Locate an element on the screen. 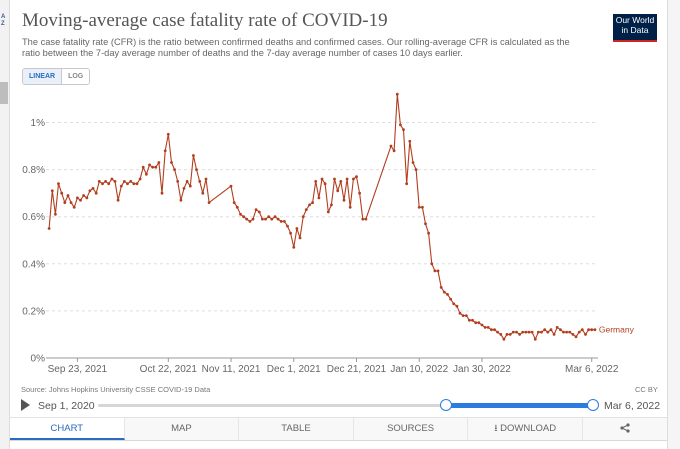 Image resolution: width=680 pixels, height=449 pixels. scale-toggle: LINEAR LOG is located at coordinates (56, 76).